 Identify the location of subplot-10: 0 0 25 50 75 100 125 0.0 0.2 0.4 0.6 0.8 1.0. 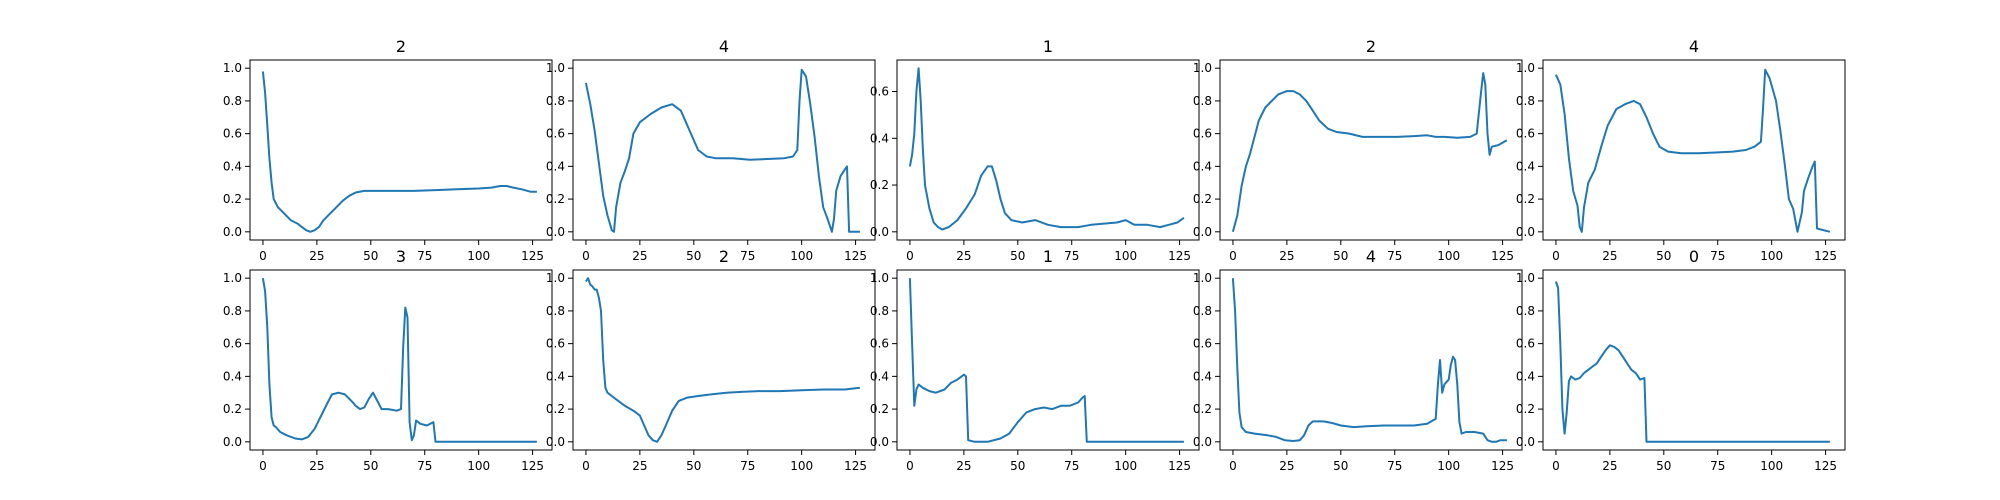
(1681, 360).